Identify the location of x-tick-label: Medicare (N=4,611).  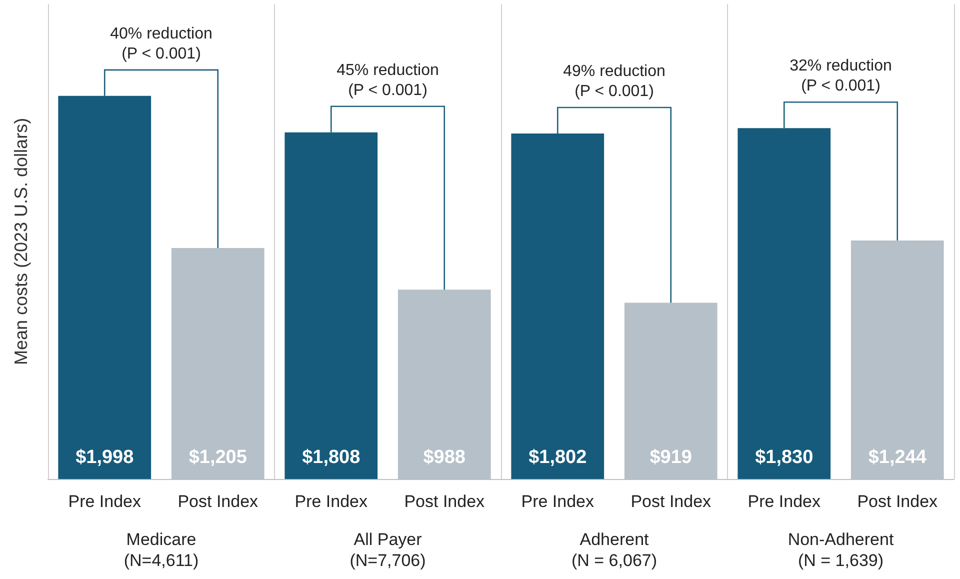
(161, 550).